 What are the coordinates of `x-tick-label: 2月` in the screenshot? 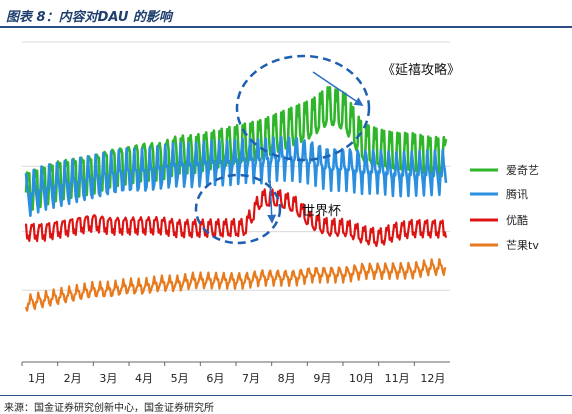 It's located at (73, 378).